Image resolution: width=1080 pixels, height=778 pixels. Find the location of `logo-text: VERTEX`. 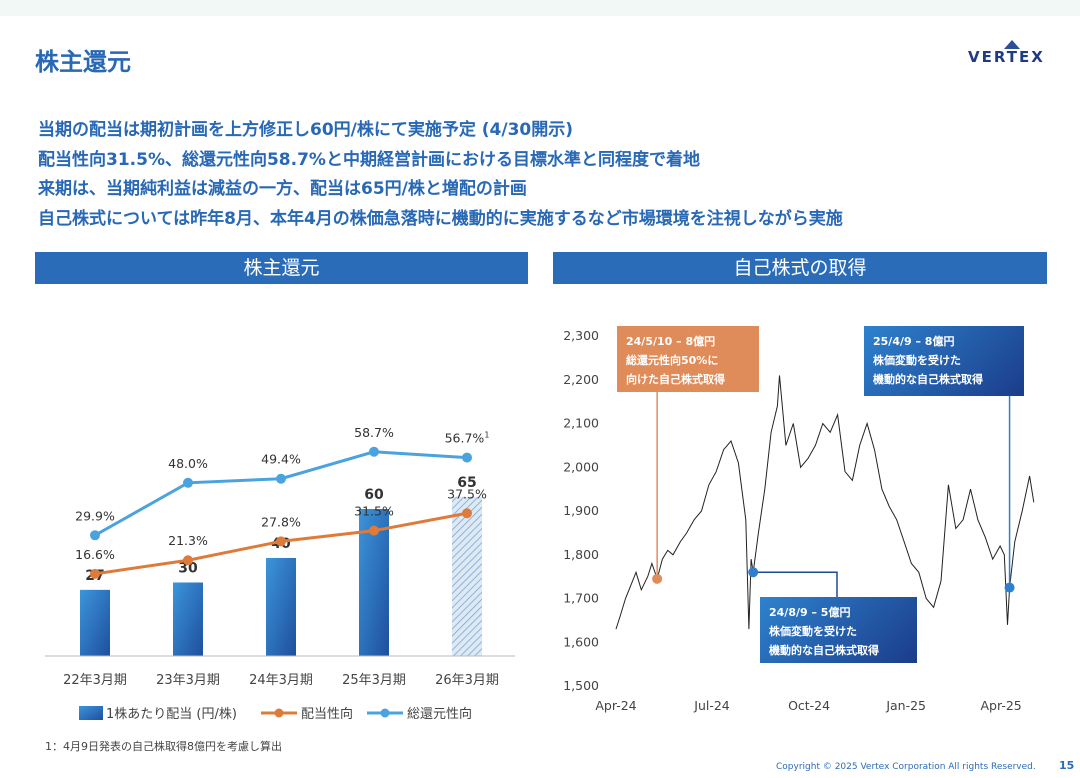

logo-text: VERTEX is located at coordinates (1006, 57).